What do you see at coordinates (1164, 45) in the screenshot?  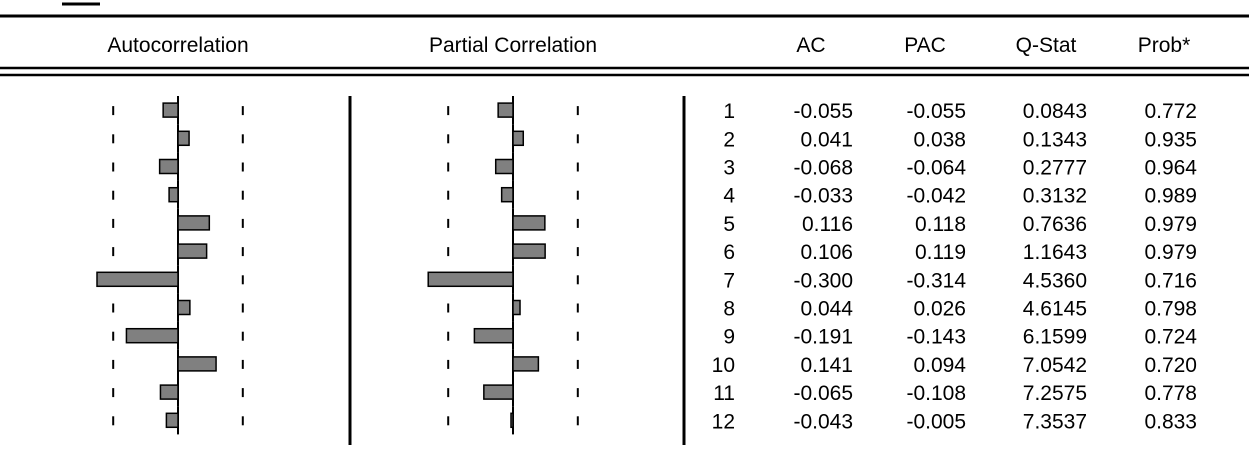 I see `header-prob: Prob*` at bounding box center [1164, 45].